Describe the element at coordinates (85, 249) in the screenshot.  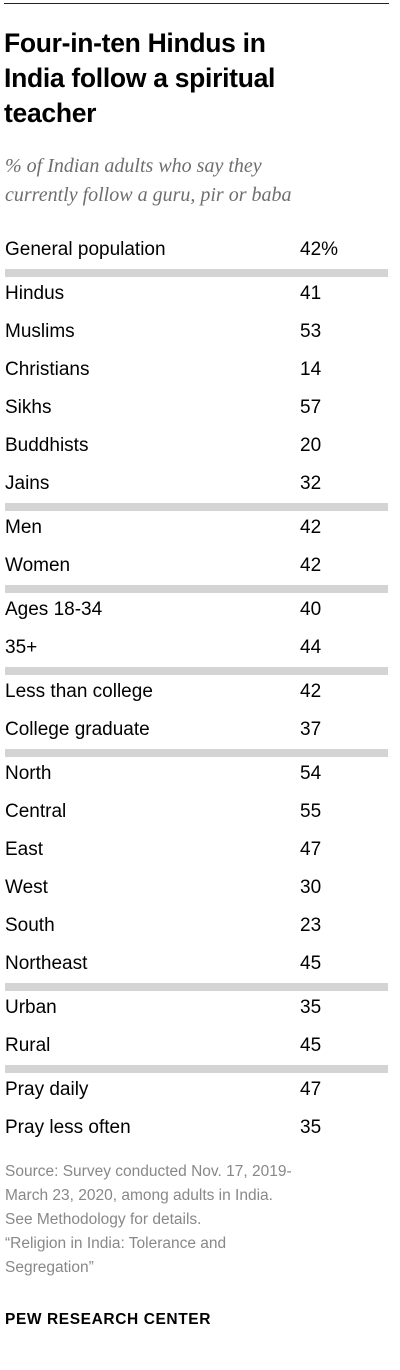
I see `row-label: General population` at that location.